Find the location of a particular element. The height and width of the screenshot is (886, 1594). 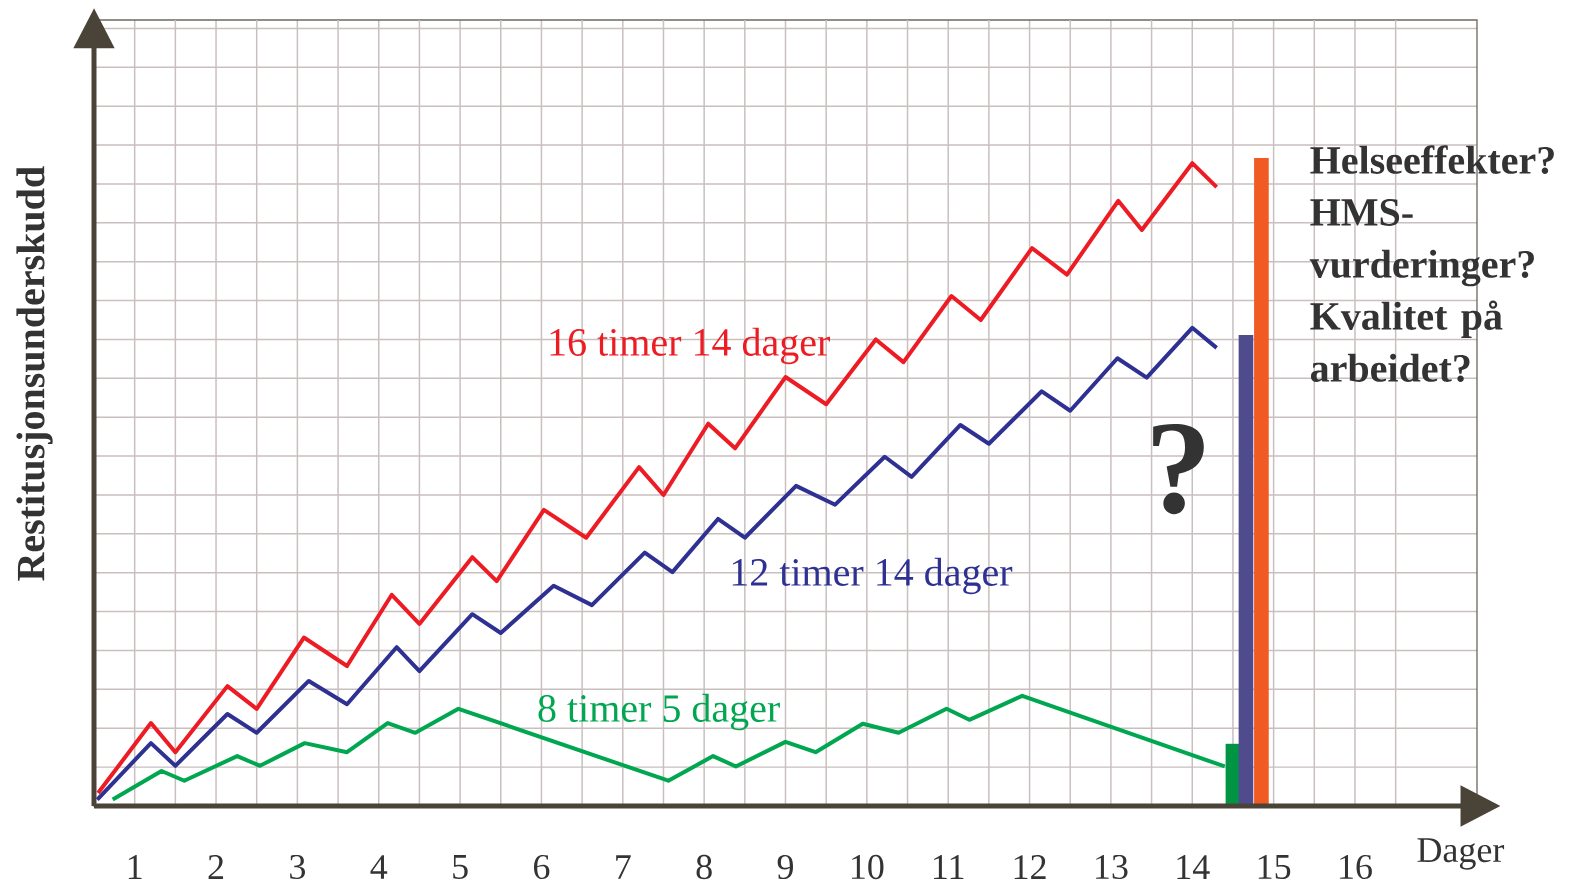

series-label: 8 timer 5 dager is located at coordinates (659, 712).